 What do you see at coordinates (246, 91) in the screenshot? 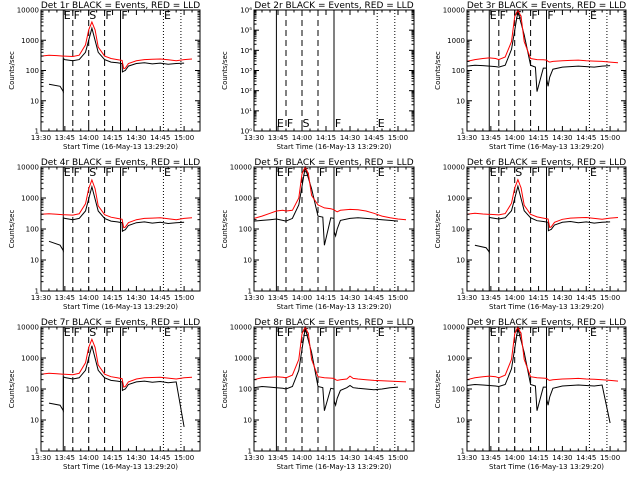
I see `y-tick-label: 10²` at bounding box center [246, 91].